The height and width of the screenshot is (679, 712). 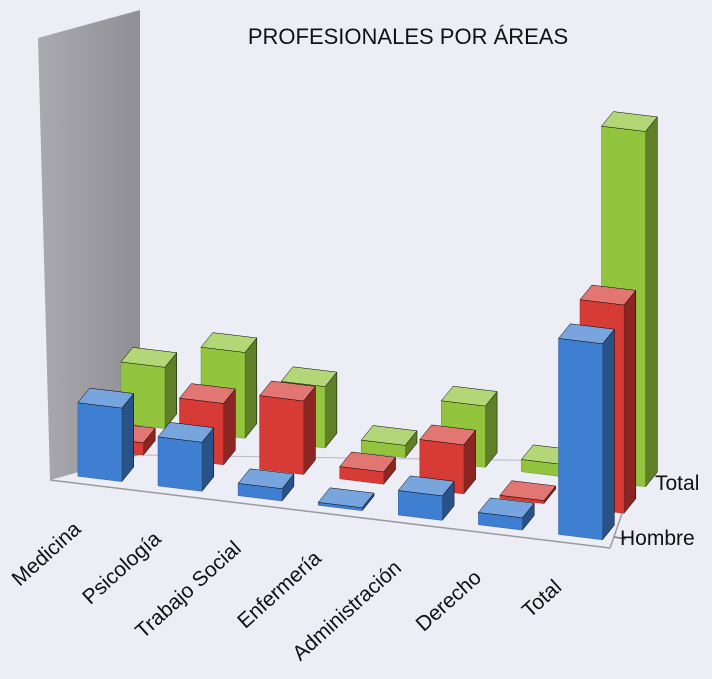 What do you see at coordinates (426, 498) in the screenshot?
I see `bar-hombre-administracion` at bounding box center [426, 498].